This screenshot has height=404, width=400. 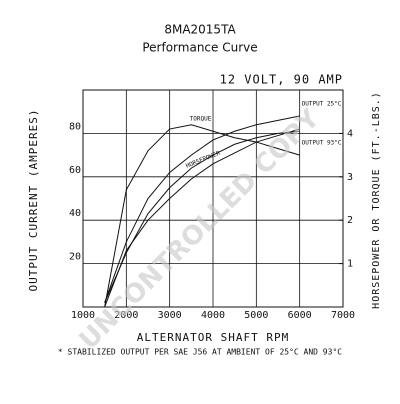 I want to click on series-label: HORSEPOWER, so click(x=203, y=160).